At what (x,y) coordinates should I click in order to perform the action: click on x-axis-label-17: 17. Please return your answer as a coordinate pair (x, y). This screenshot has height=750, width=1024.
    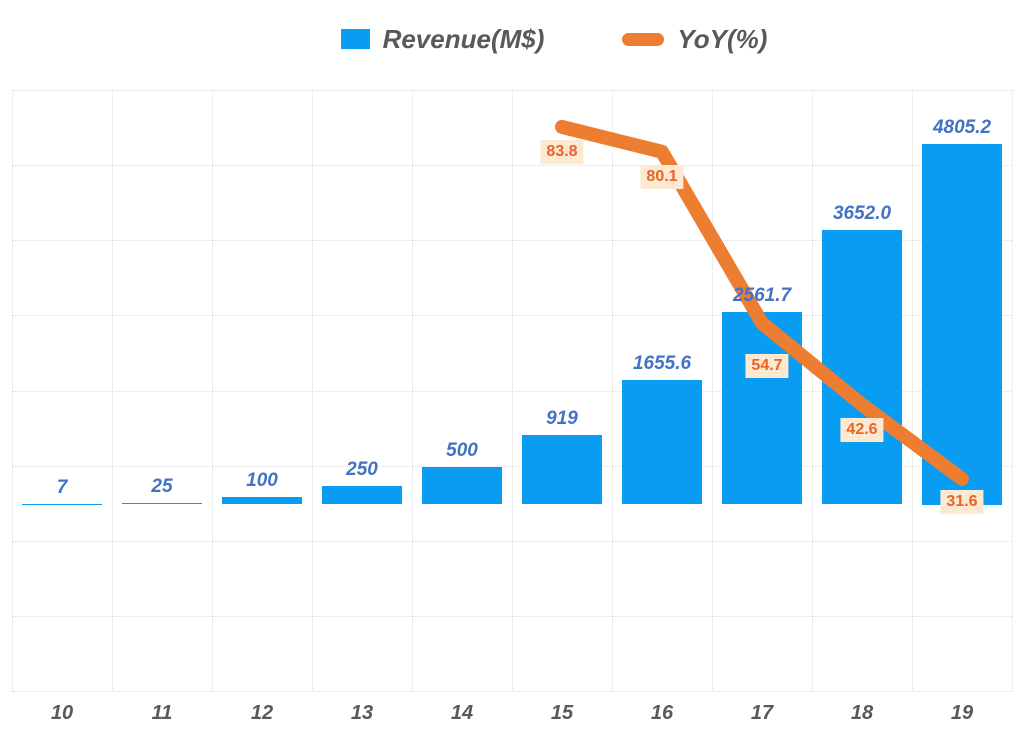
    Looking at the image, I should click on (762, 713).